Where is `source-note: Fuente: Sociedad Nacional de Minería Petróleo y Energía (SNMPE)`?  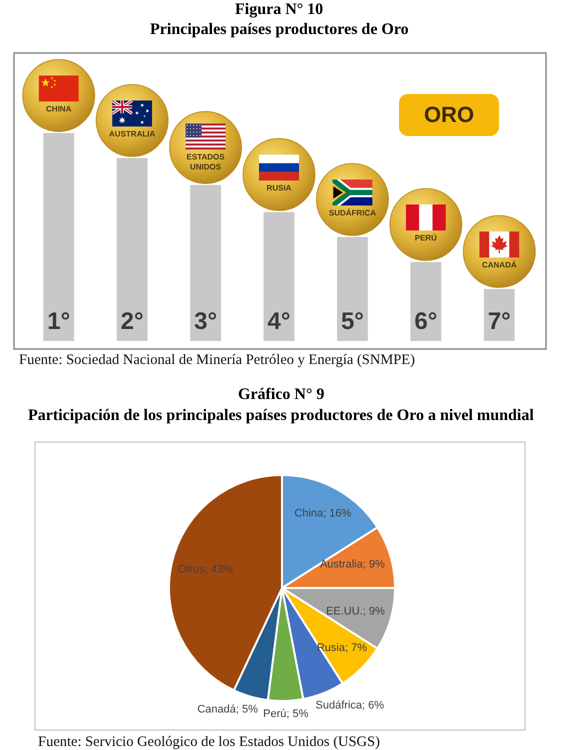
source-note: Fuente: Sociedad Nacional de Minería Petróleo y Energía (SNMPE) is located at coordinates (217, 360).